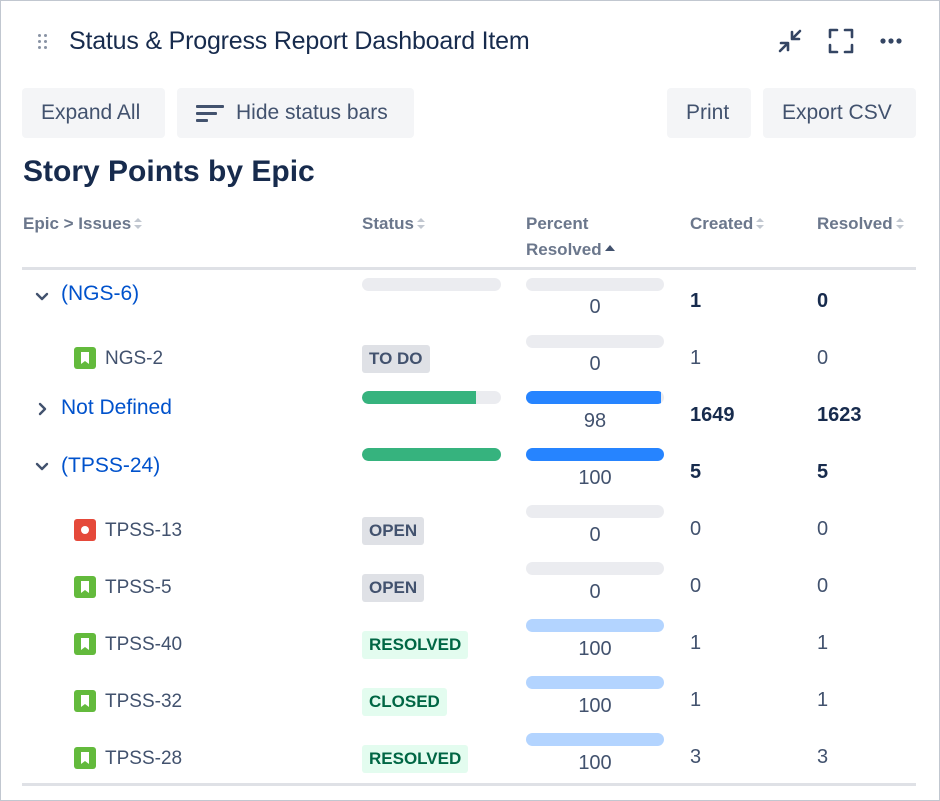 This screenshot has height=801, width=940. Describe the element at coordinates (570, 237) in the screenshot. I see `column-header-percent-resolved: Percent Resolved` at that location.